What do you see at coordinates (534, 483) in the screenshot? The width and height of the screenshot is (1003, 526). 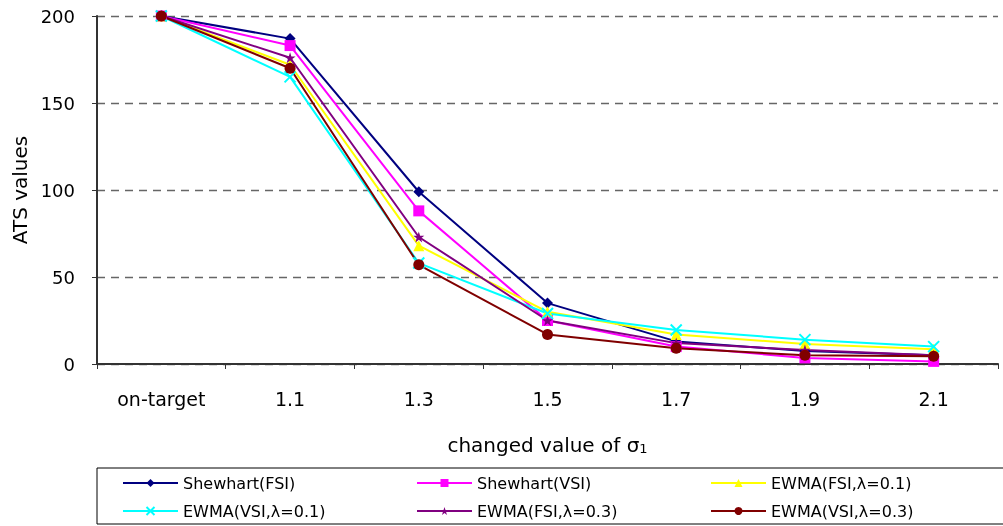 I see `legend-label: Shewhart(VSI)` at bounding box center [534, 483].